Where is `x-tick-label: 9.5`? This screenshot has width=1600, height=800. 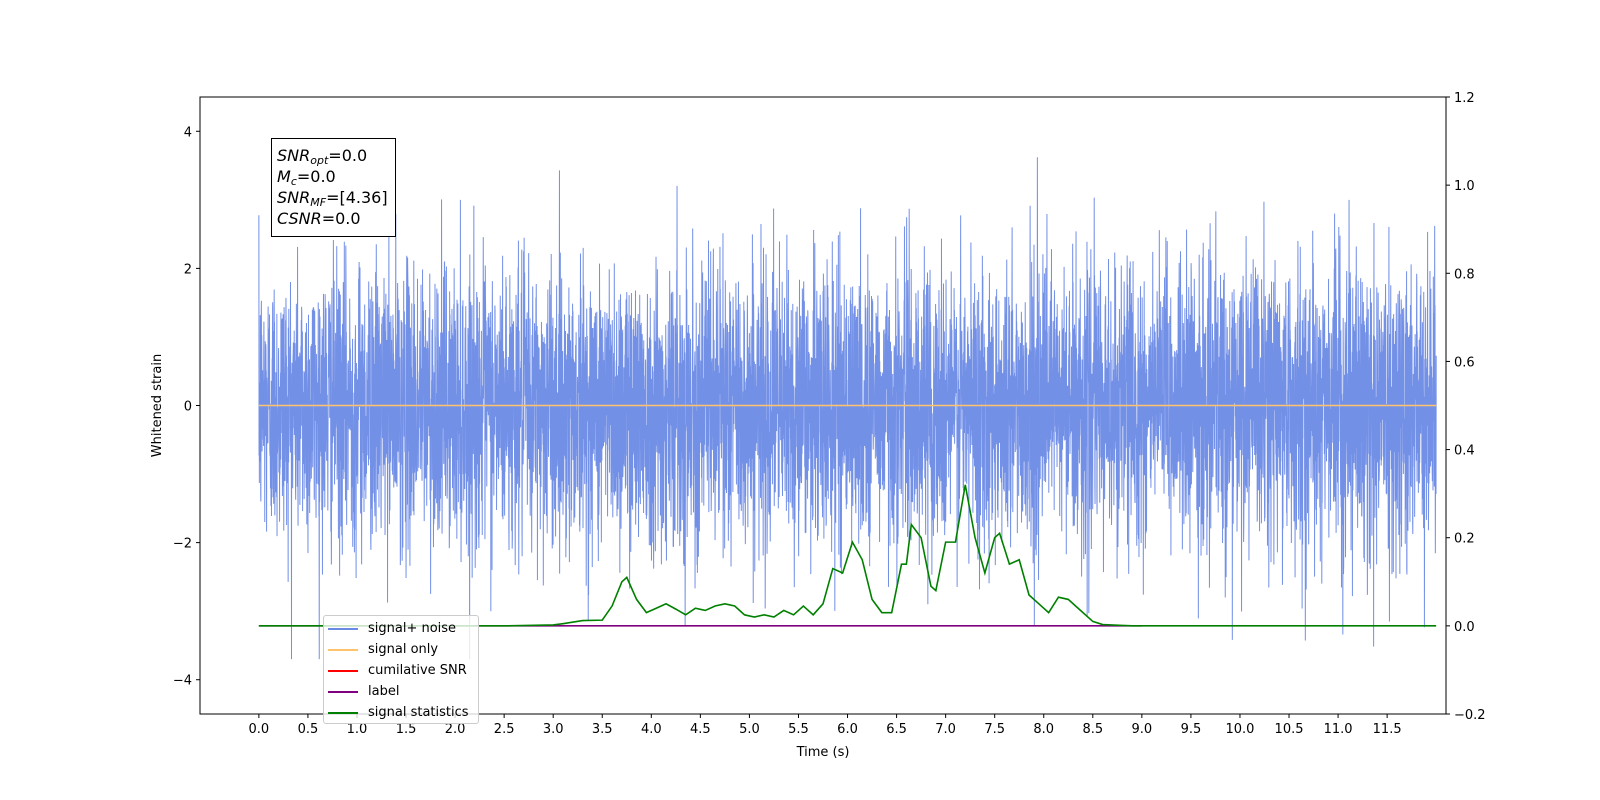
x-tick-label: 9.5 is located at coordinates (1191, 729).